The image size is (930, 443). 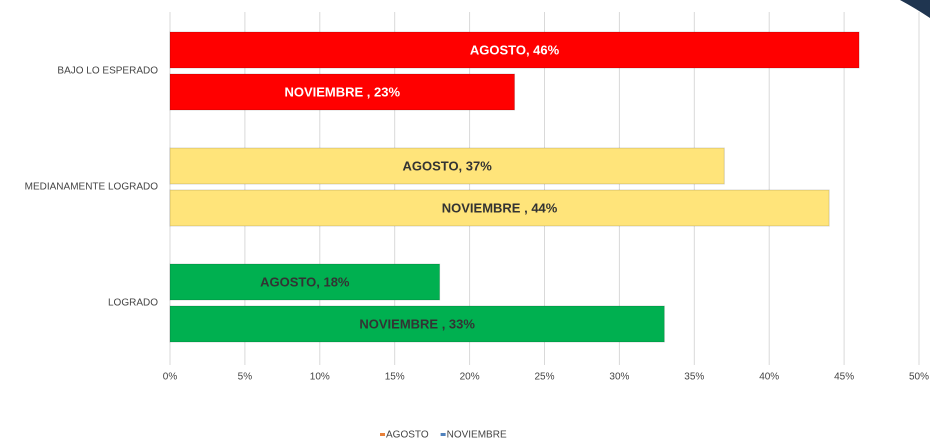 What do you see at coordinates (844, 377) in the screenshot?
I see `x-tick-label: 45%` at bounding box center [844, 377].